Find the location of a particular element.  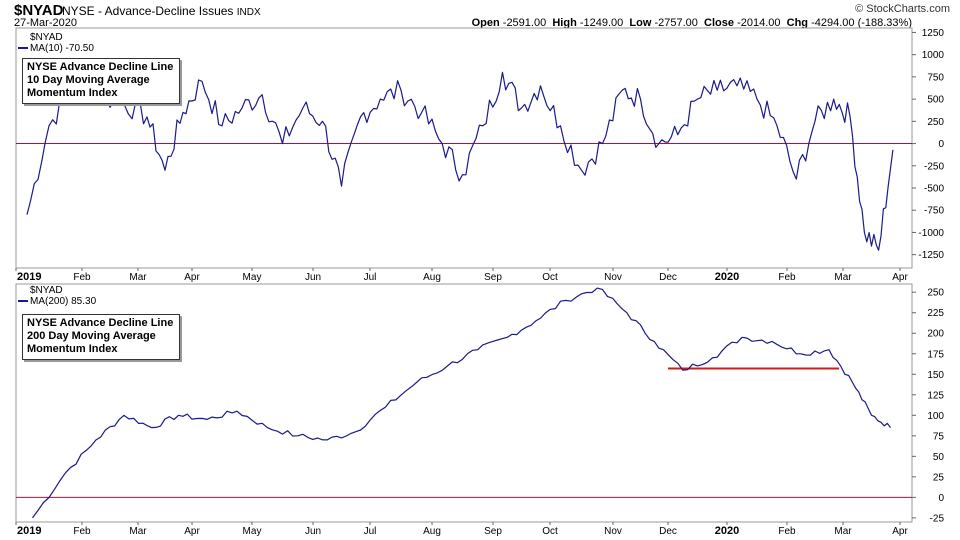

y-tick-label: 125 is located at coordinates (935, 395).